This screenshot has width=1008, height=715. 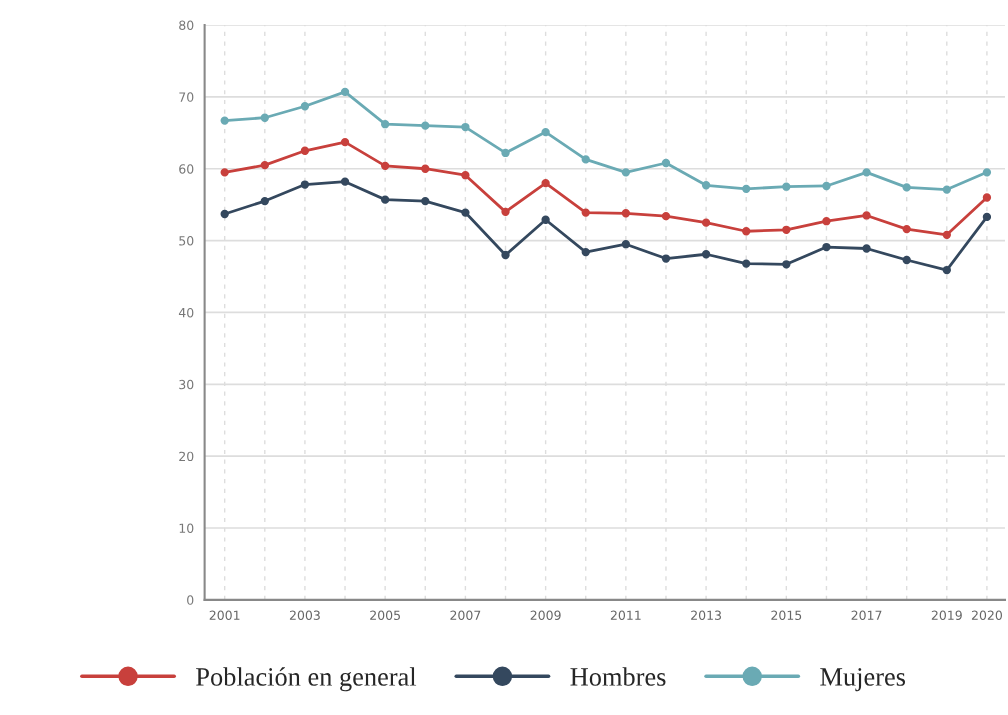 What do you see at coordinates (863, 680) in the screenshot?
I see `legend-label: Mujeres` at bounding box center [863, 680].